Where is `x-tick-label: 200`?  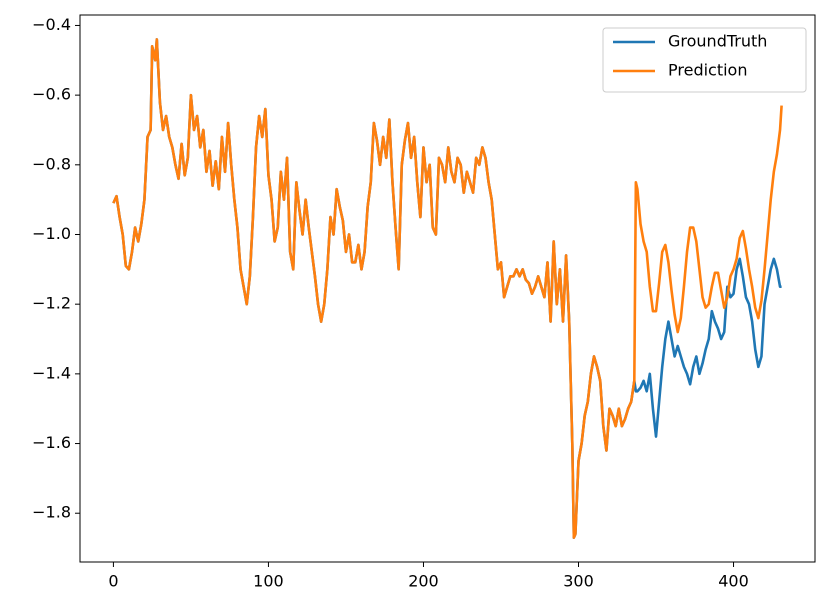
x-tick-label: 200 is located at coordinates (423, 581).